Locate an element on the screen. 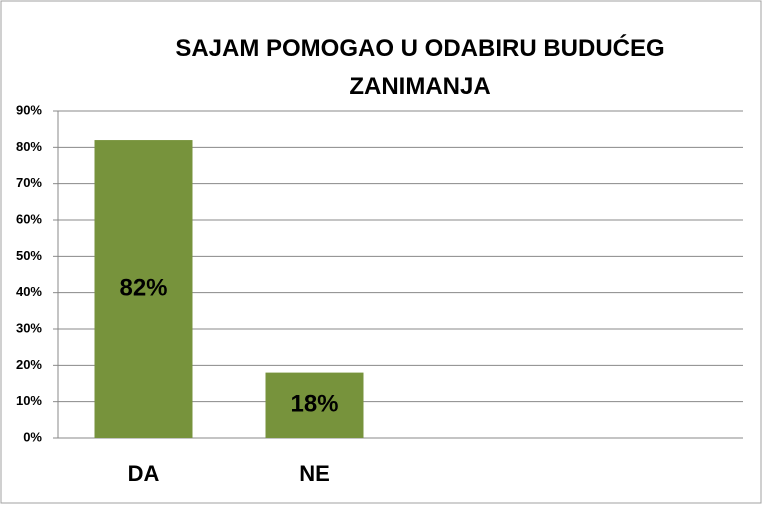 The image size is (763, 505). y-tick-label: 10% is located at coordinates (29, 400).